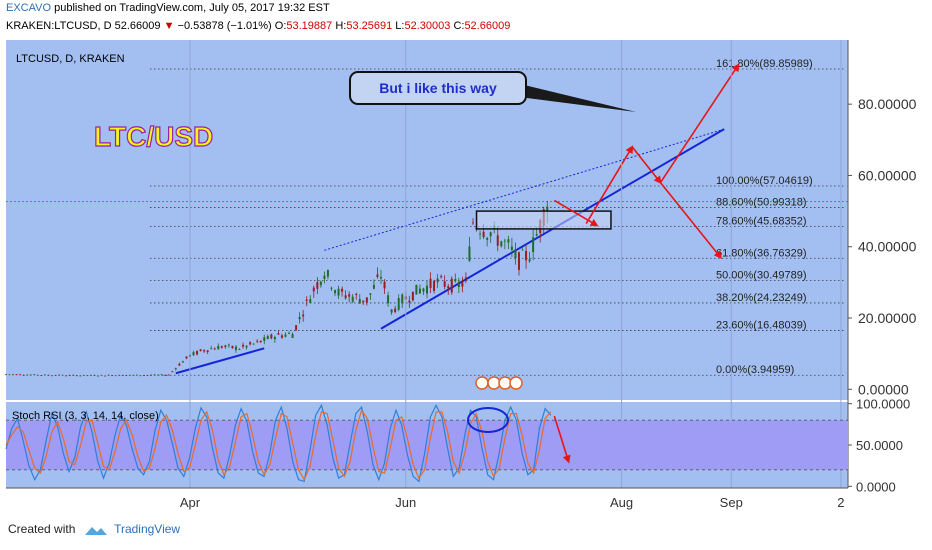 Image resolution: width=932 pixels, height=550 pixels. What do you see at coordinates (562, 439) in the screenshot?
I see `stoch-projection-arrow` at bounding box center [562, 439].